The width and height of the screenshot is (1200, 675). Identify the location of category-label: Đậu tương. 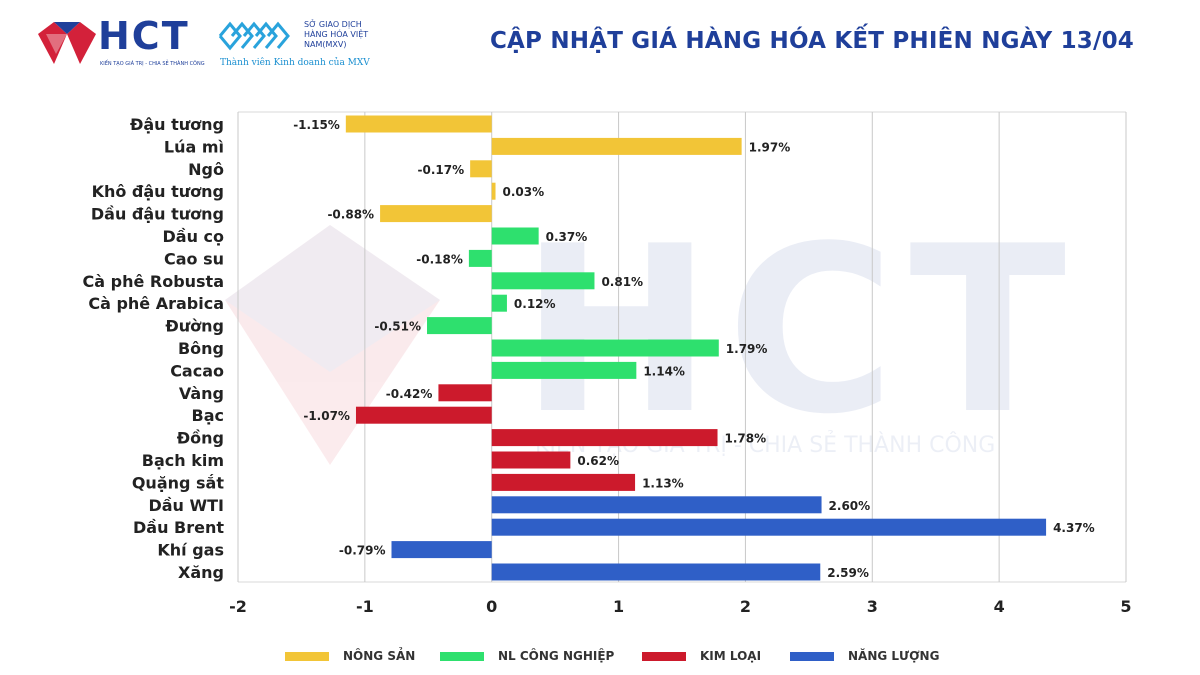
(177, 124).